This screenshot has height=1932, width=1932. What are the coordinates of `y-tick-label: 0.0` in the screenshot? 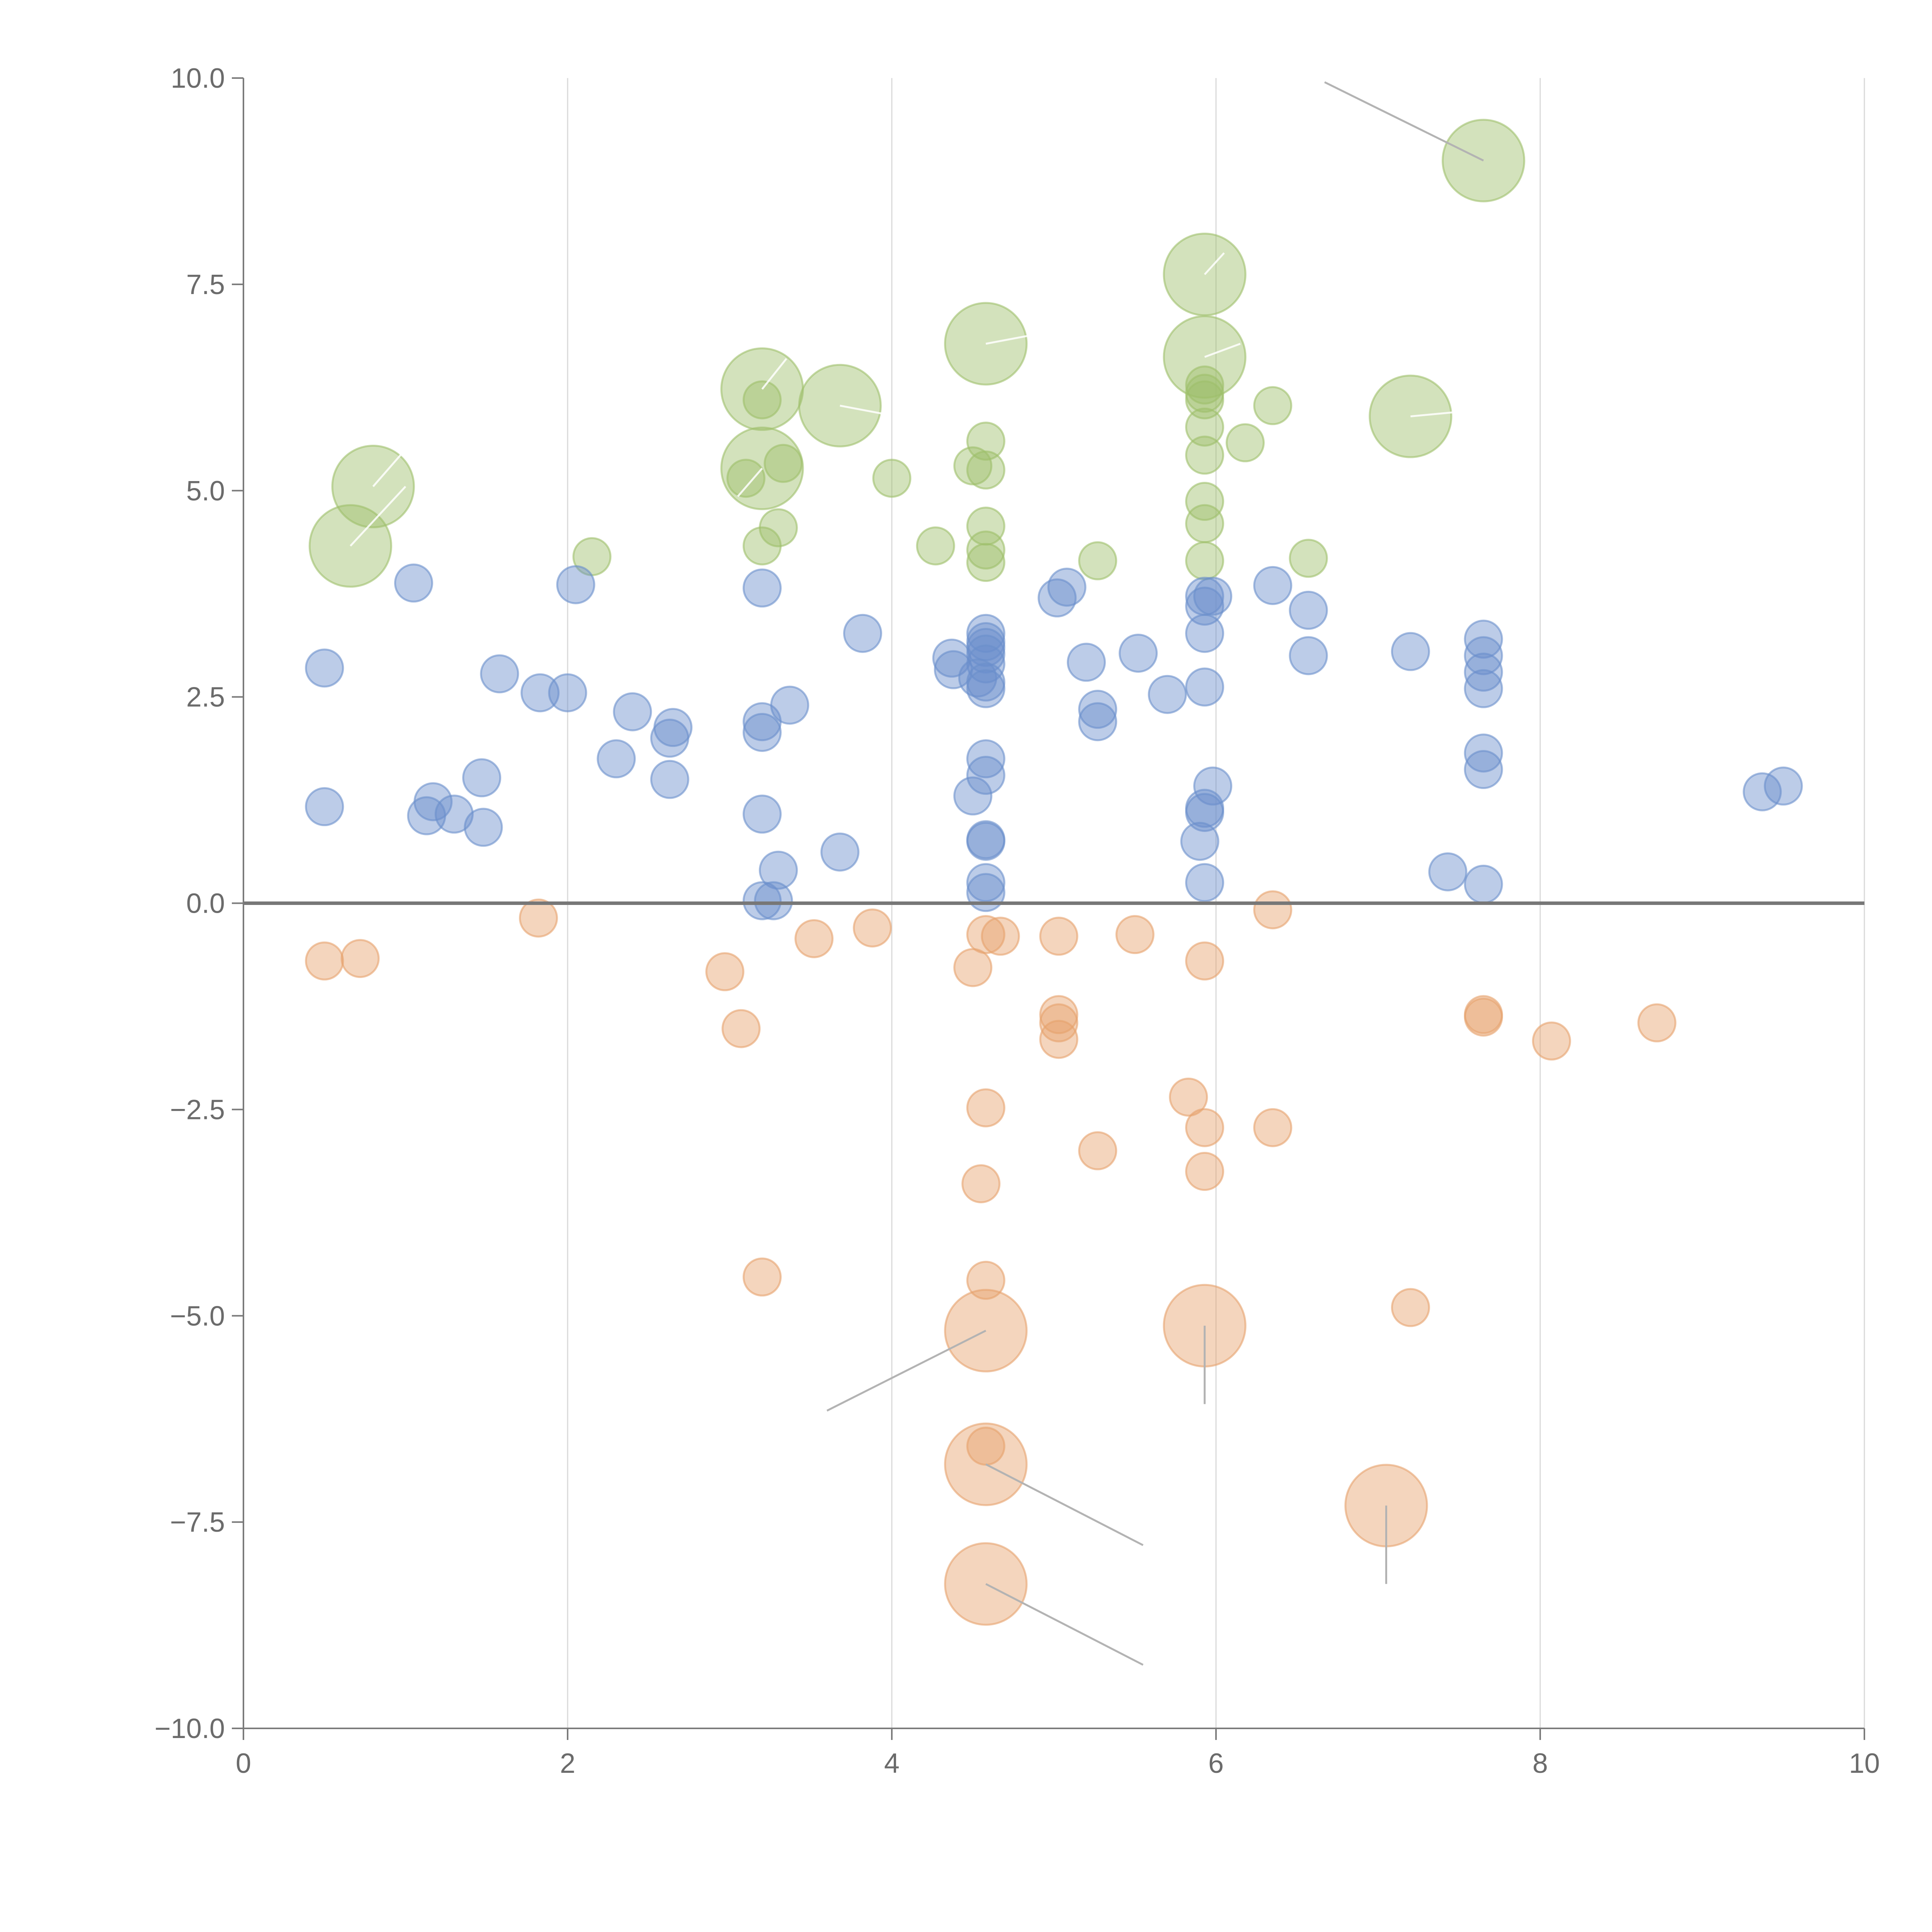 It's located at (205, 904).